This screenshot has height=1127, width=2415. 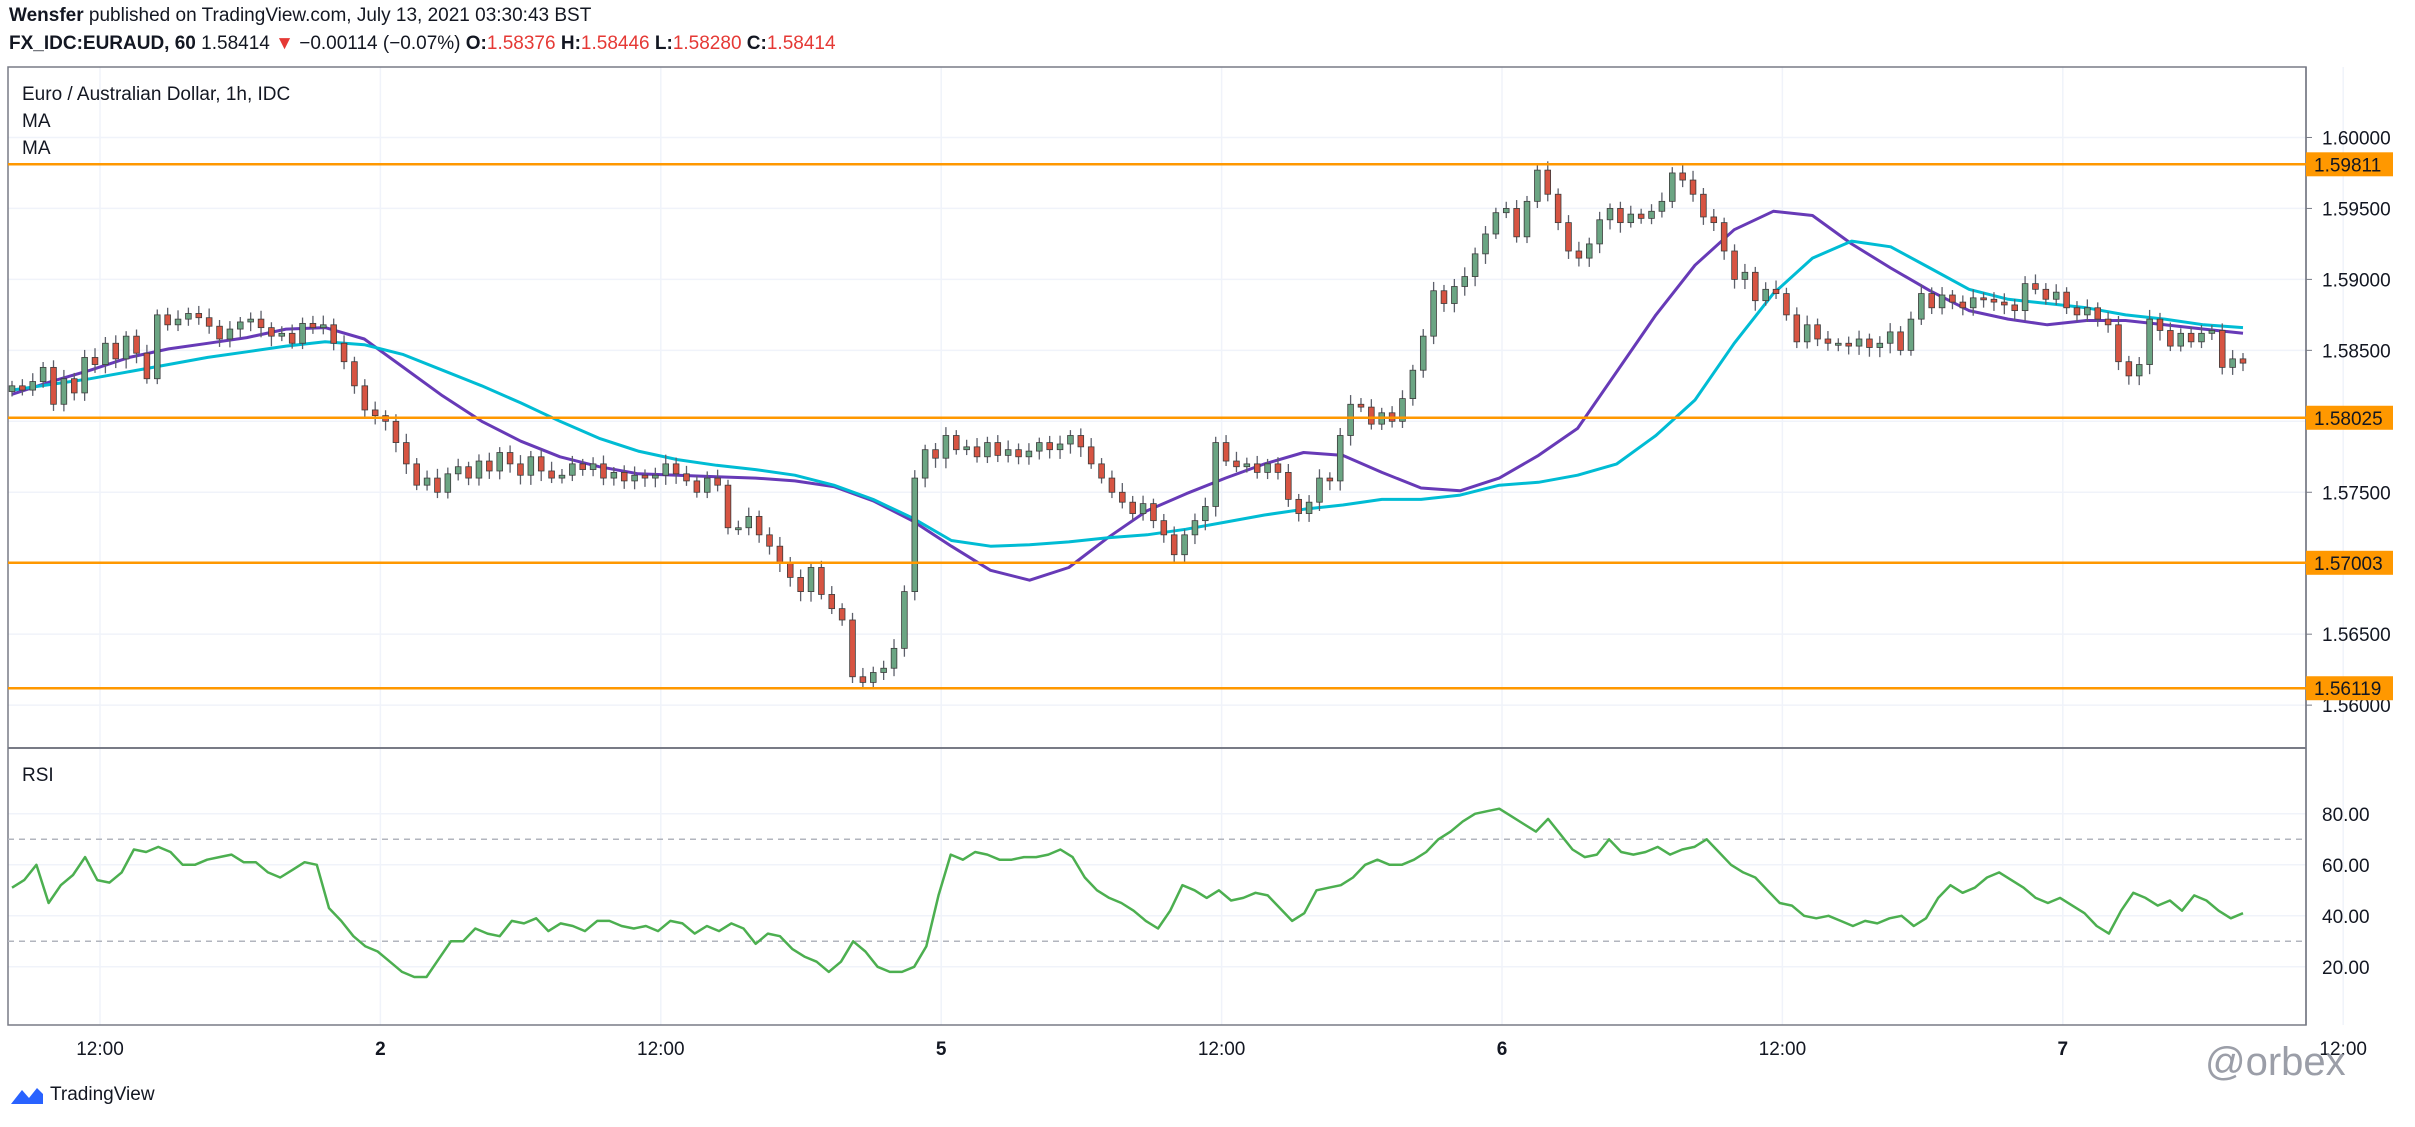 What do you see at coordinates (38, 775) in the screenshot?
I see `legend-rsi: RSI` at bounding box center [38, 775].